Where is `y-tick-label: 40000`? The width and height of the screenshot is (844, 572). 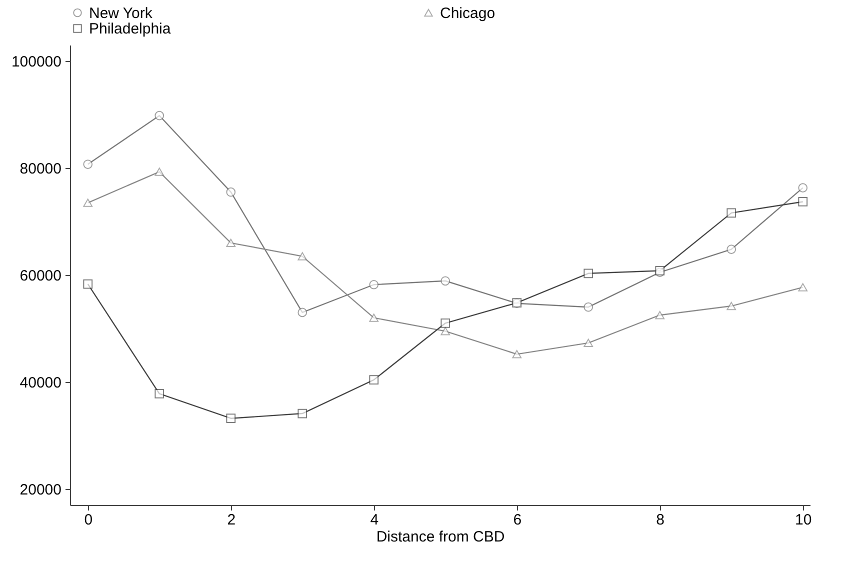
y-tick-label: 40000 is located at coordinates (41, 383).